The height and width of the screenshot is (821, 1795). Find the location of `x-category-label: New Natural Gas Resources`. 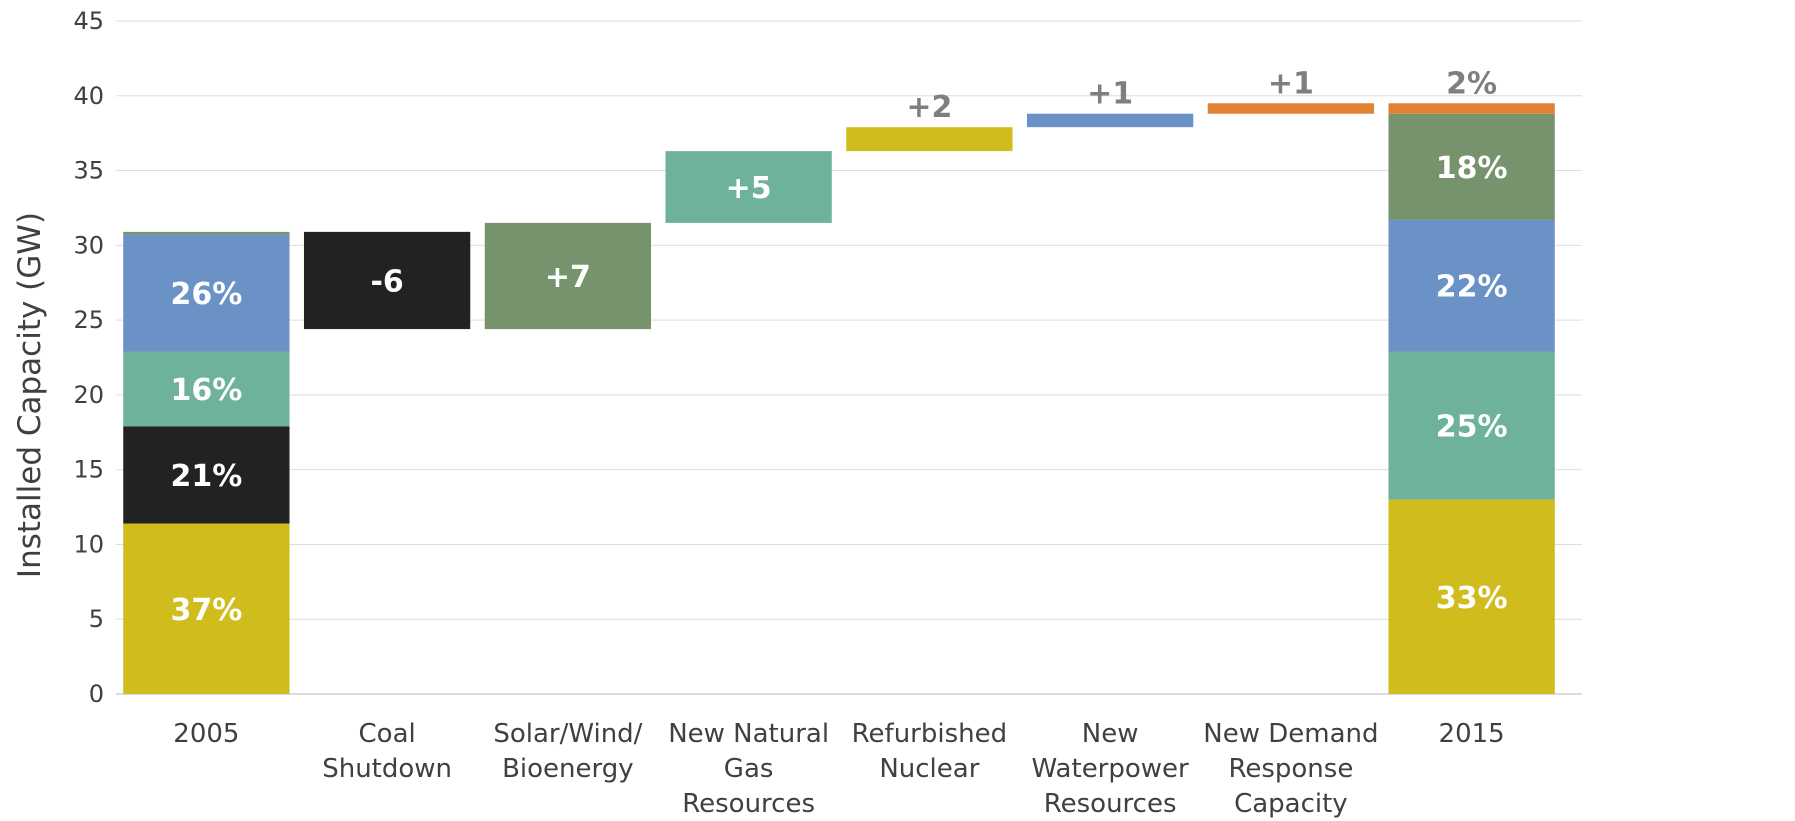

x-category-label: New Natural Gas Resources is located at coordinates (748, 769).